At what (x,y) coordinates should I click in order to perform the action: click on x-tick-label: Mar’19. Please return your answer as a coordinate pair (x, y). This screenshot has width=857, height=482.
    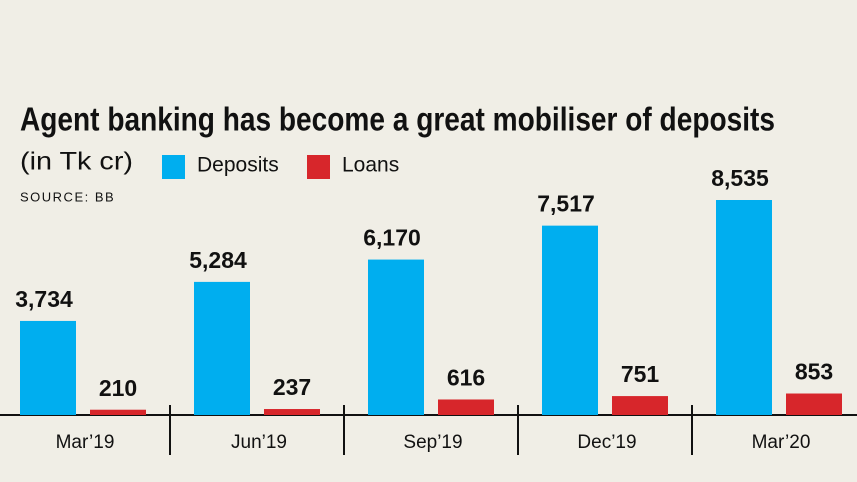
    Looking at the image, I should click on (85, 442).